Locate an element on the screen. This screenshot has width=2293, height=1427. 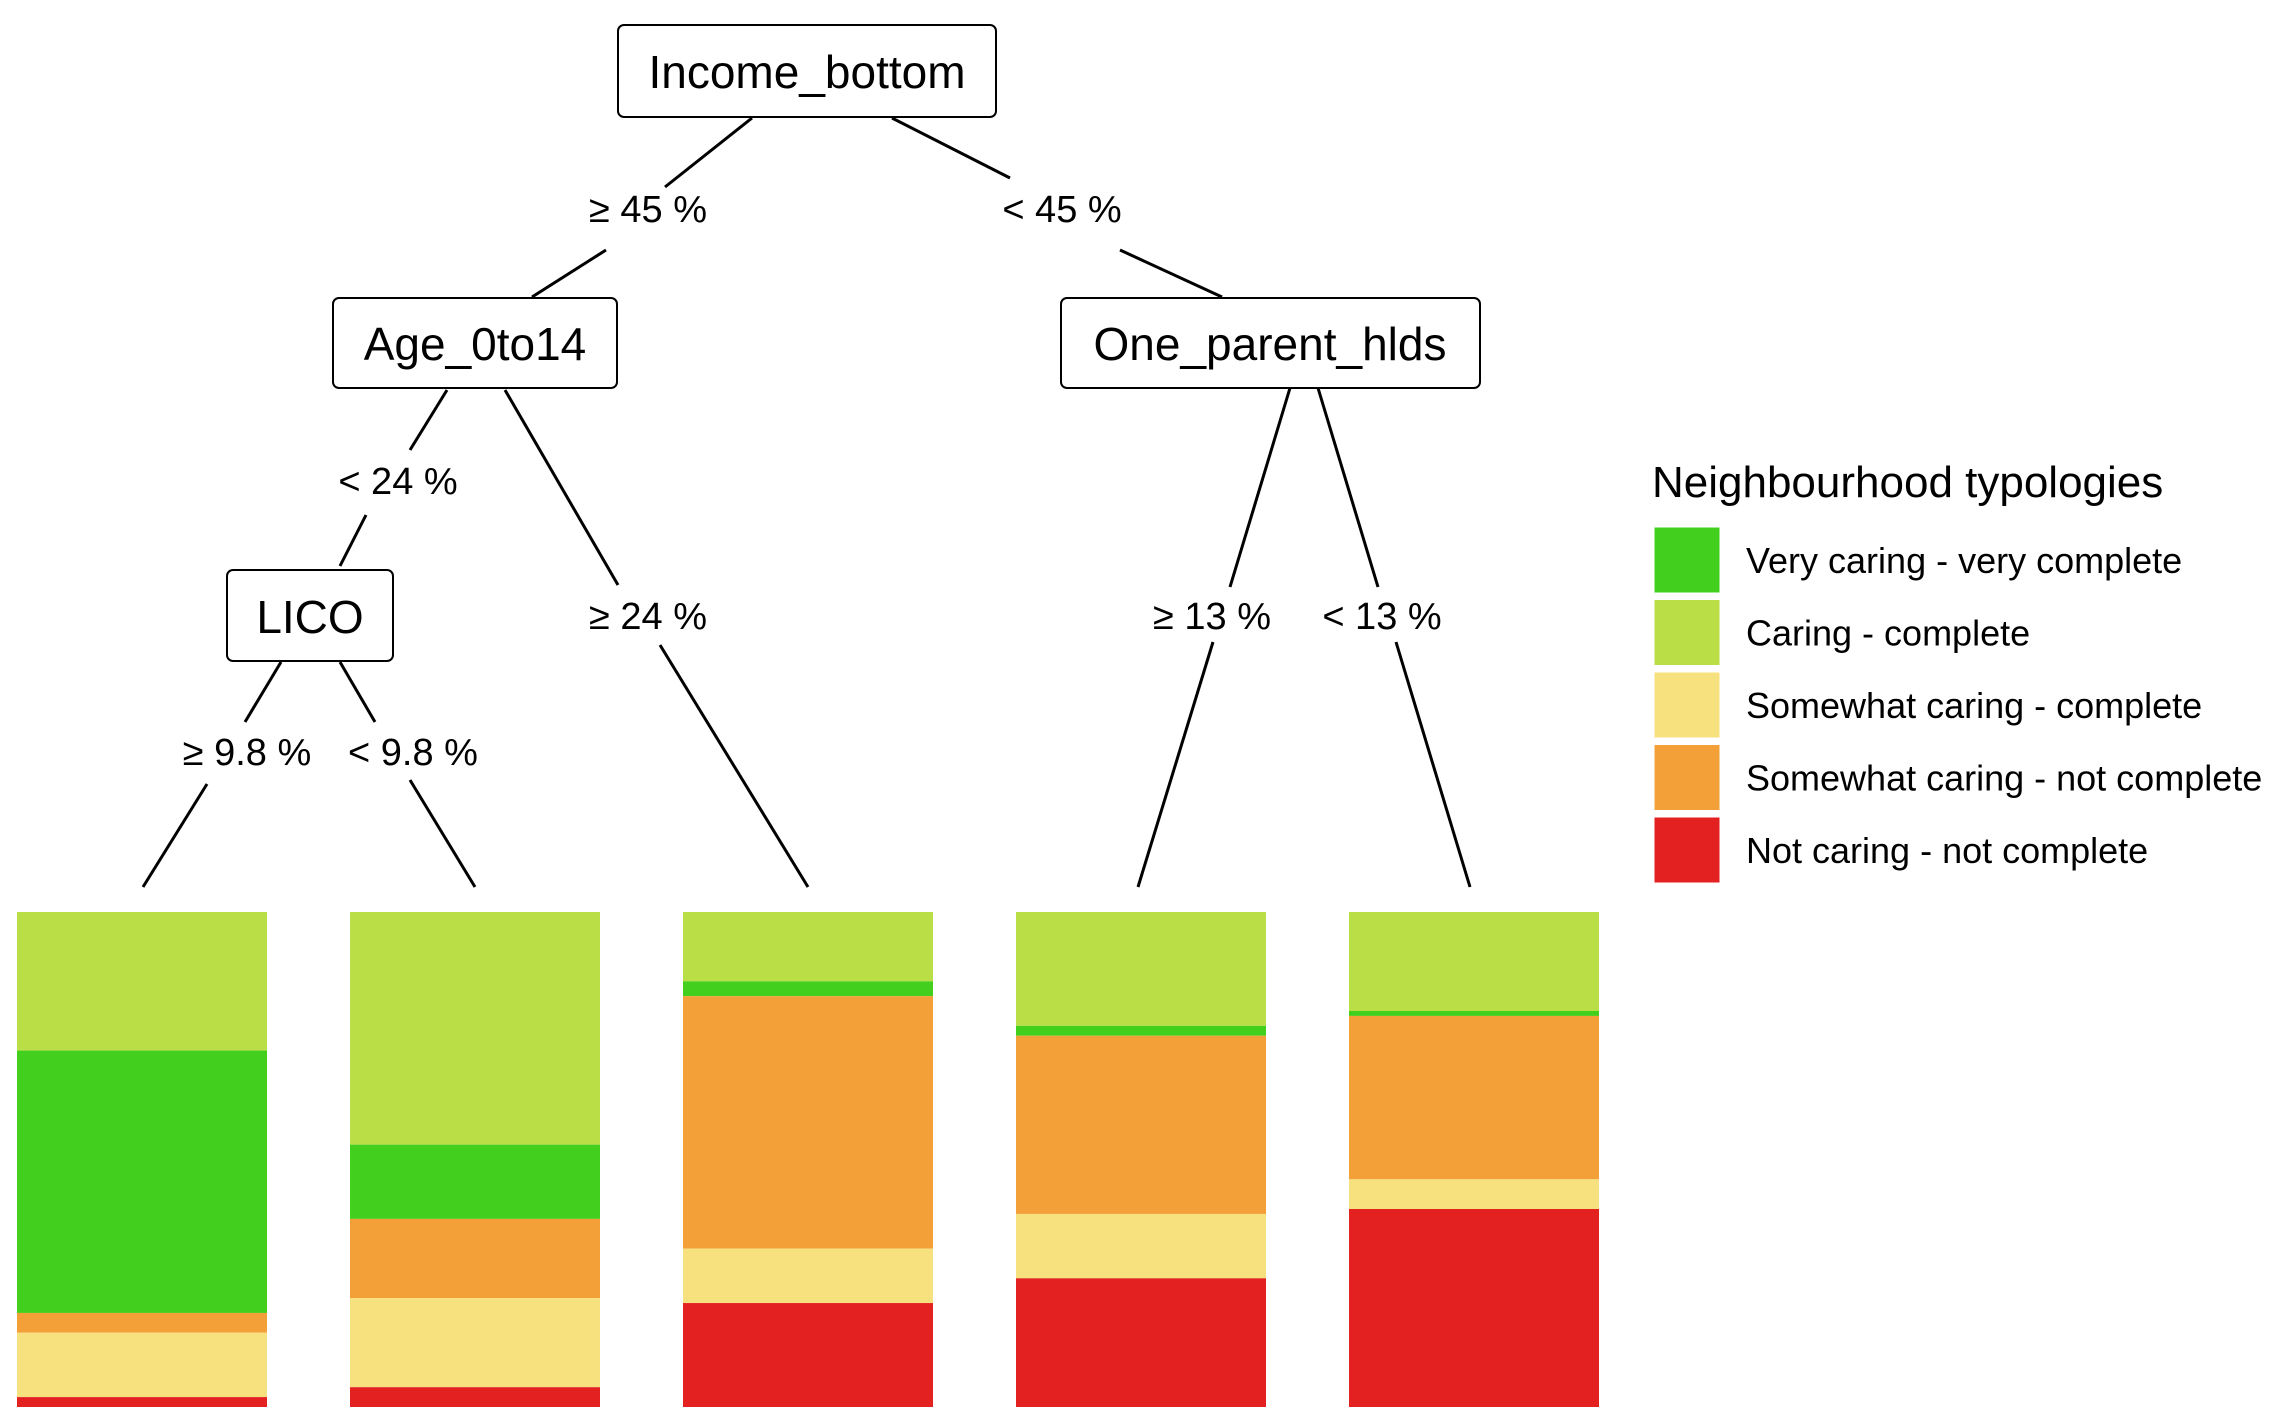
edge-op-right-upper is located at coordinates (1348, 487).